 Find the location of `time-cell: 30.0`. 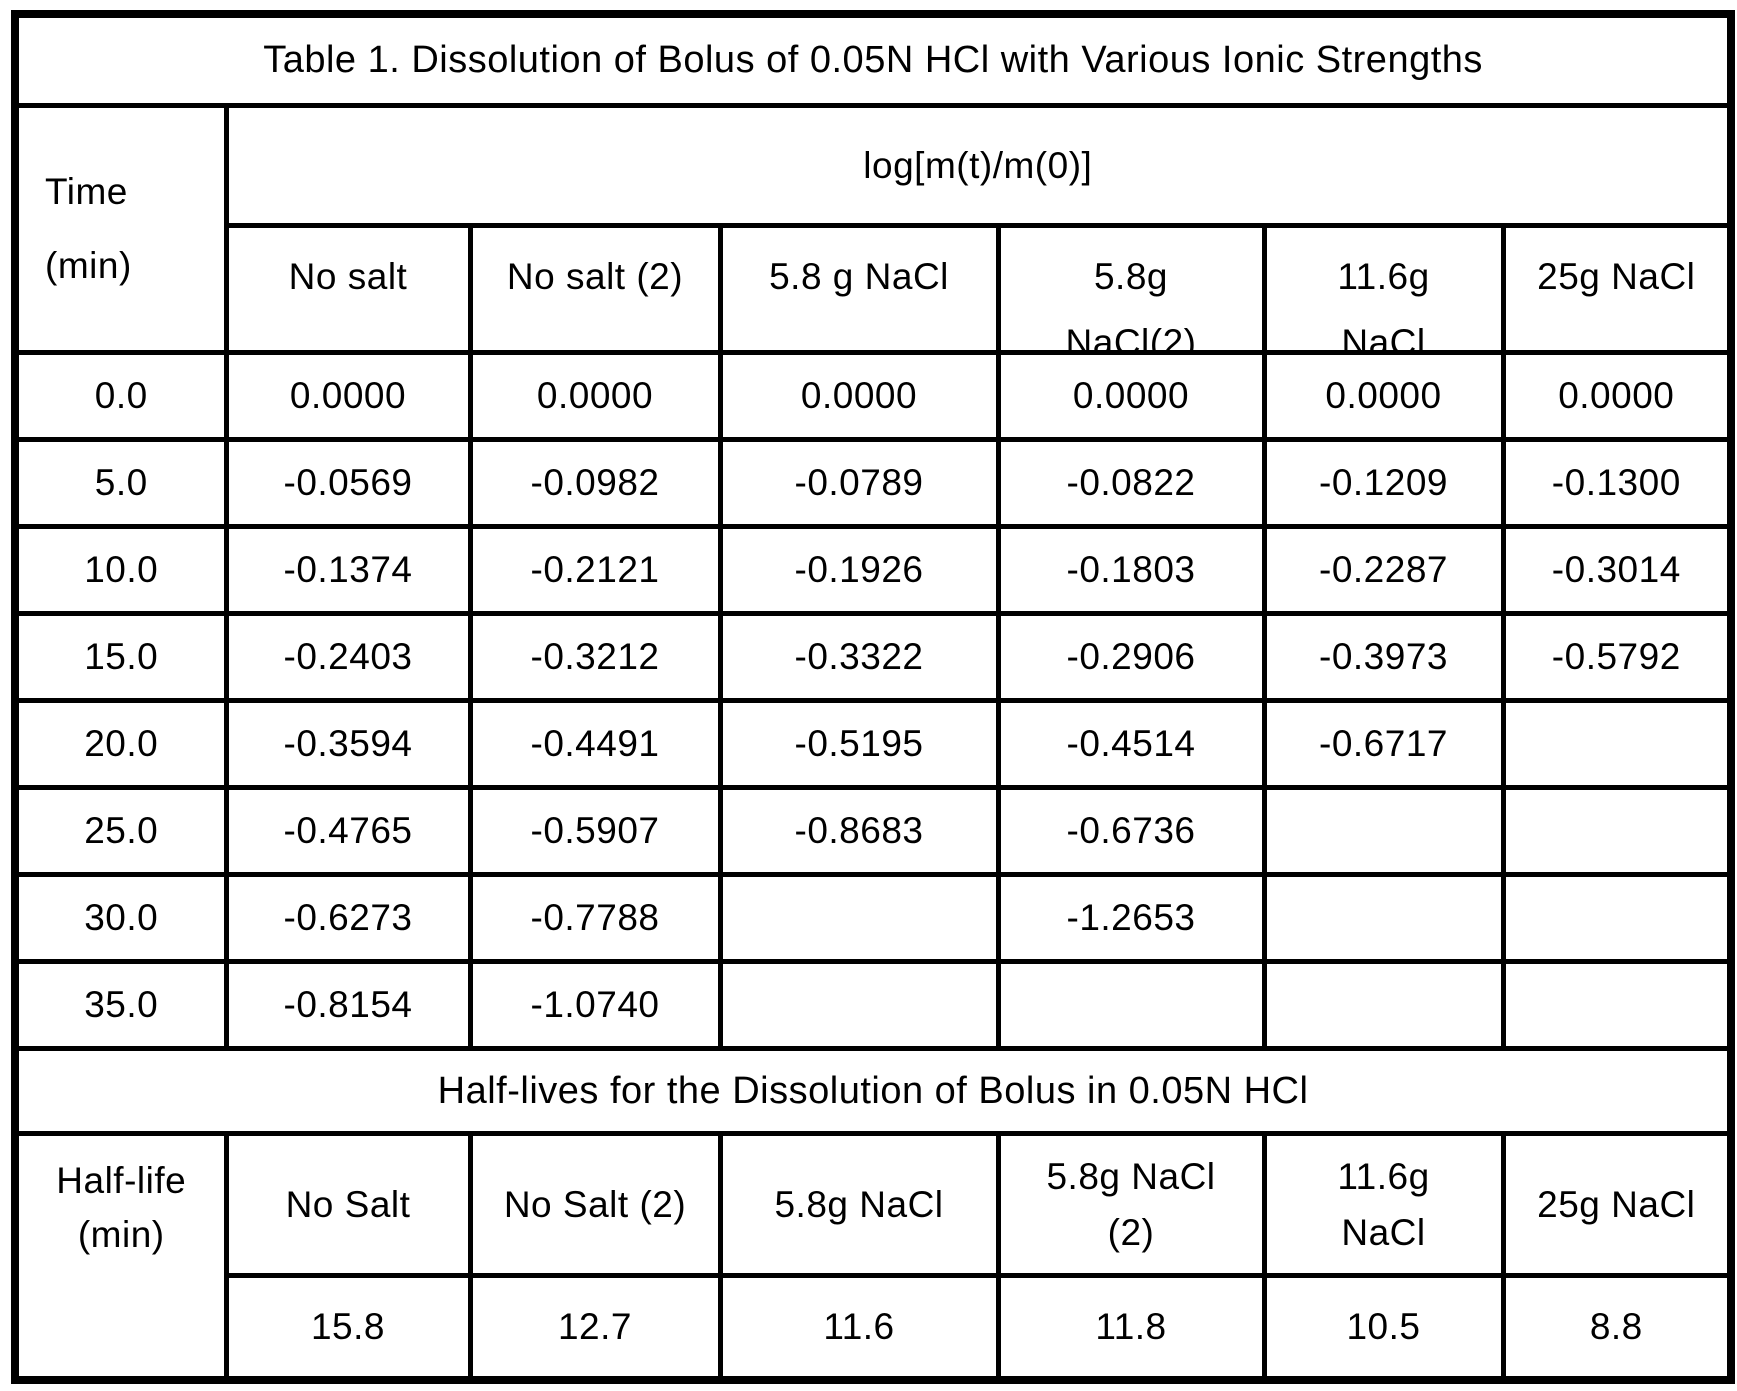

time-cell: 30.0 is located at coordinates (120, 918).